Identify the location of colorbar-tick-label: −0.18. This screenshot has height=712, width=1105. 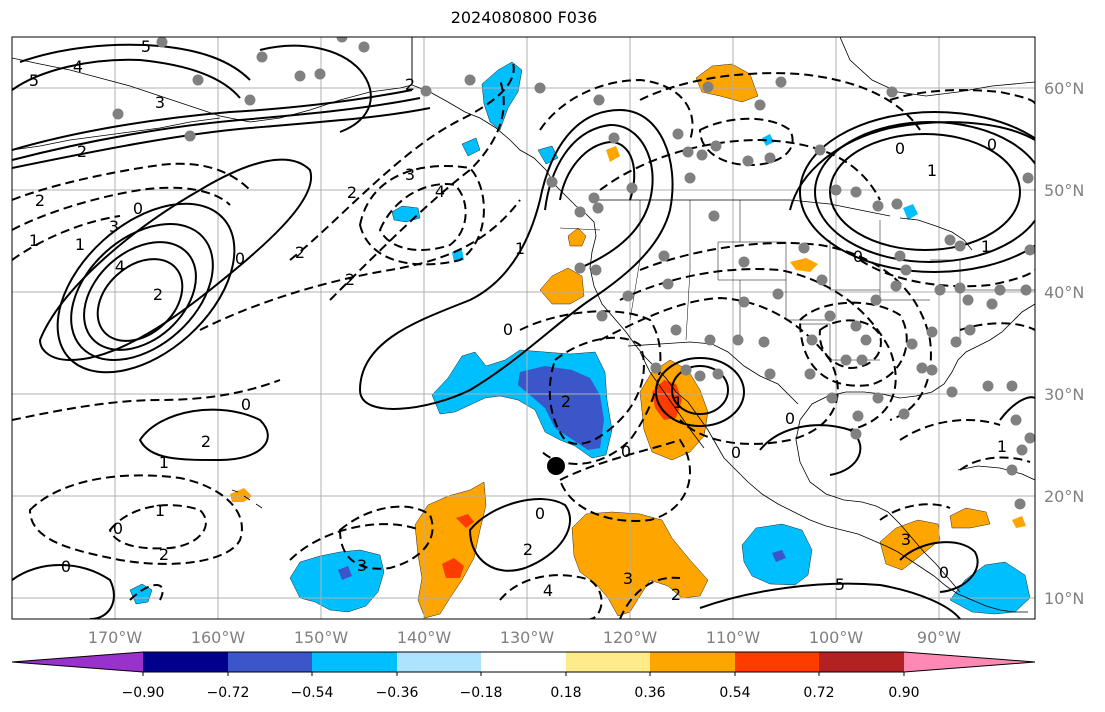
(481, 693).